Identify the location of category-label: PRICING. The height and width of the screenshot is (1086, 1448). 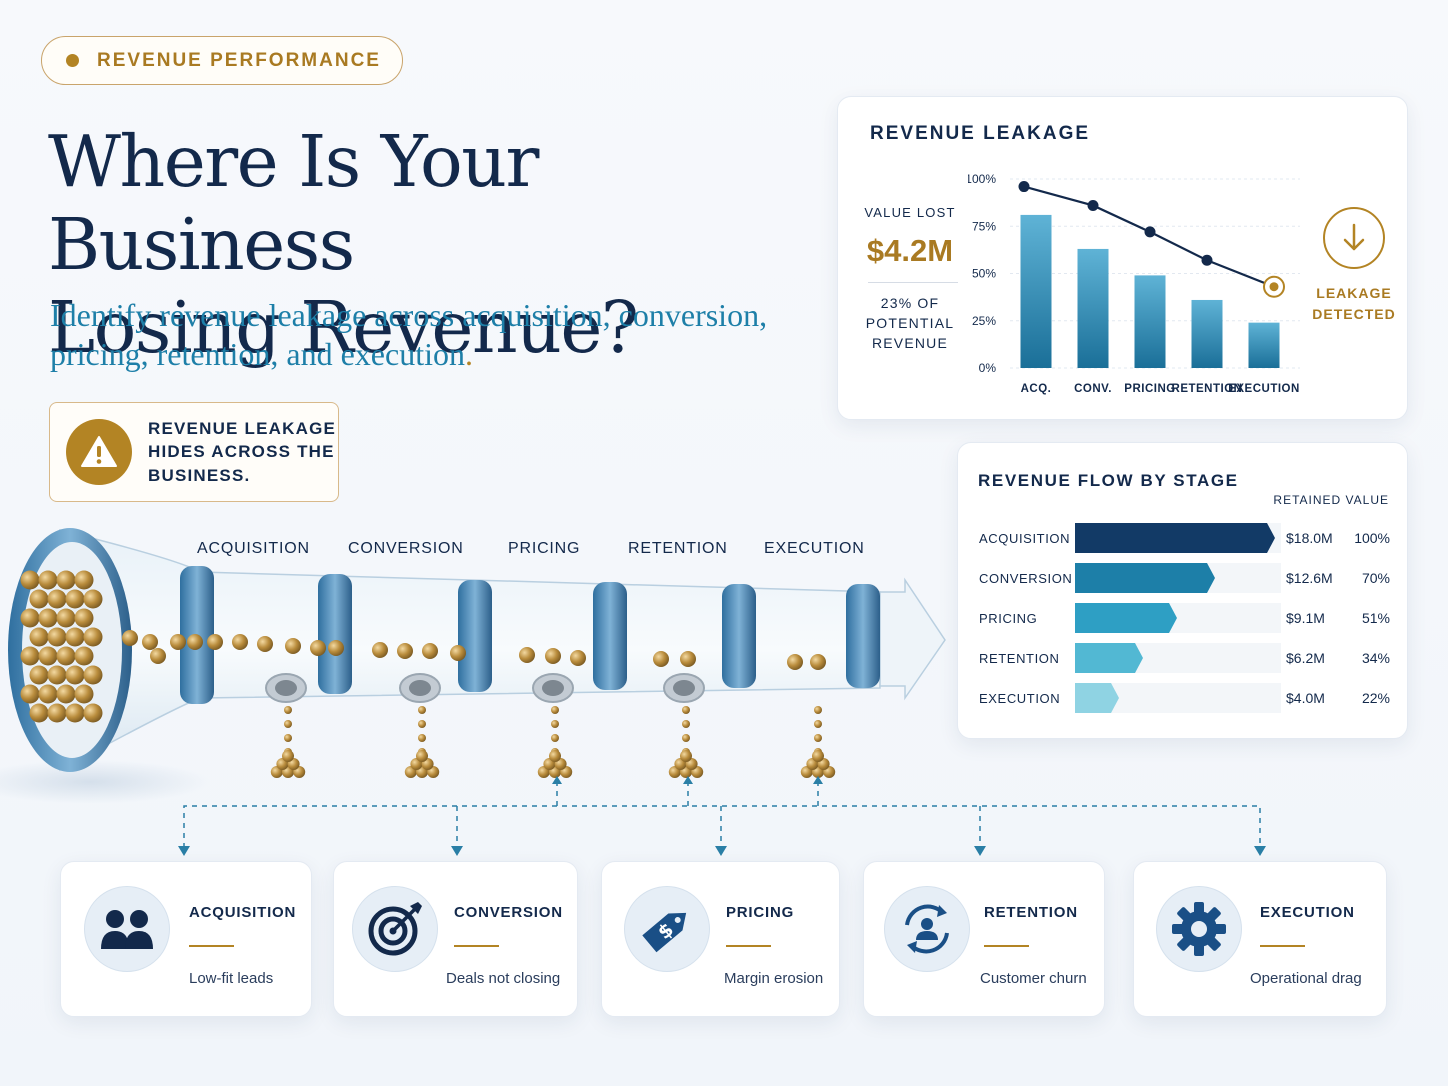
(1008, 618).